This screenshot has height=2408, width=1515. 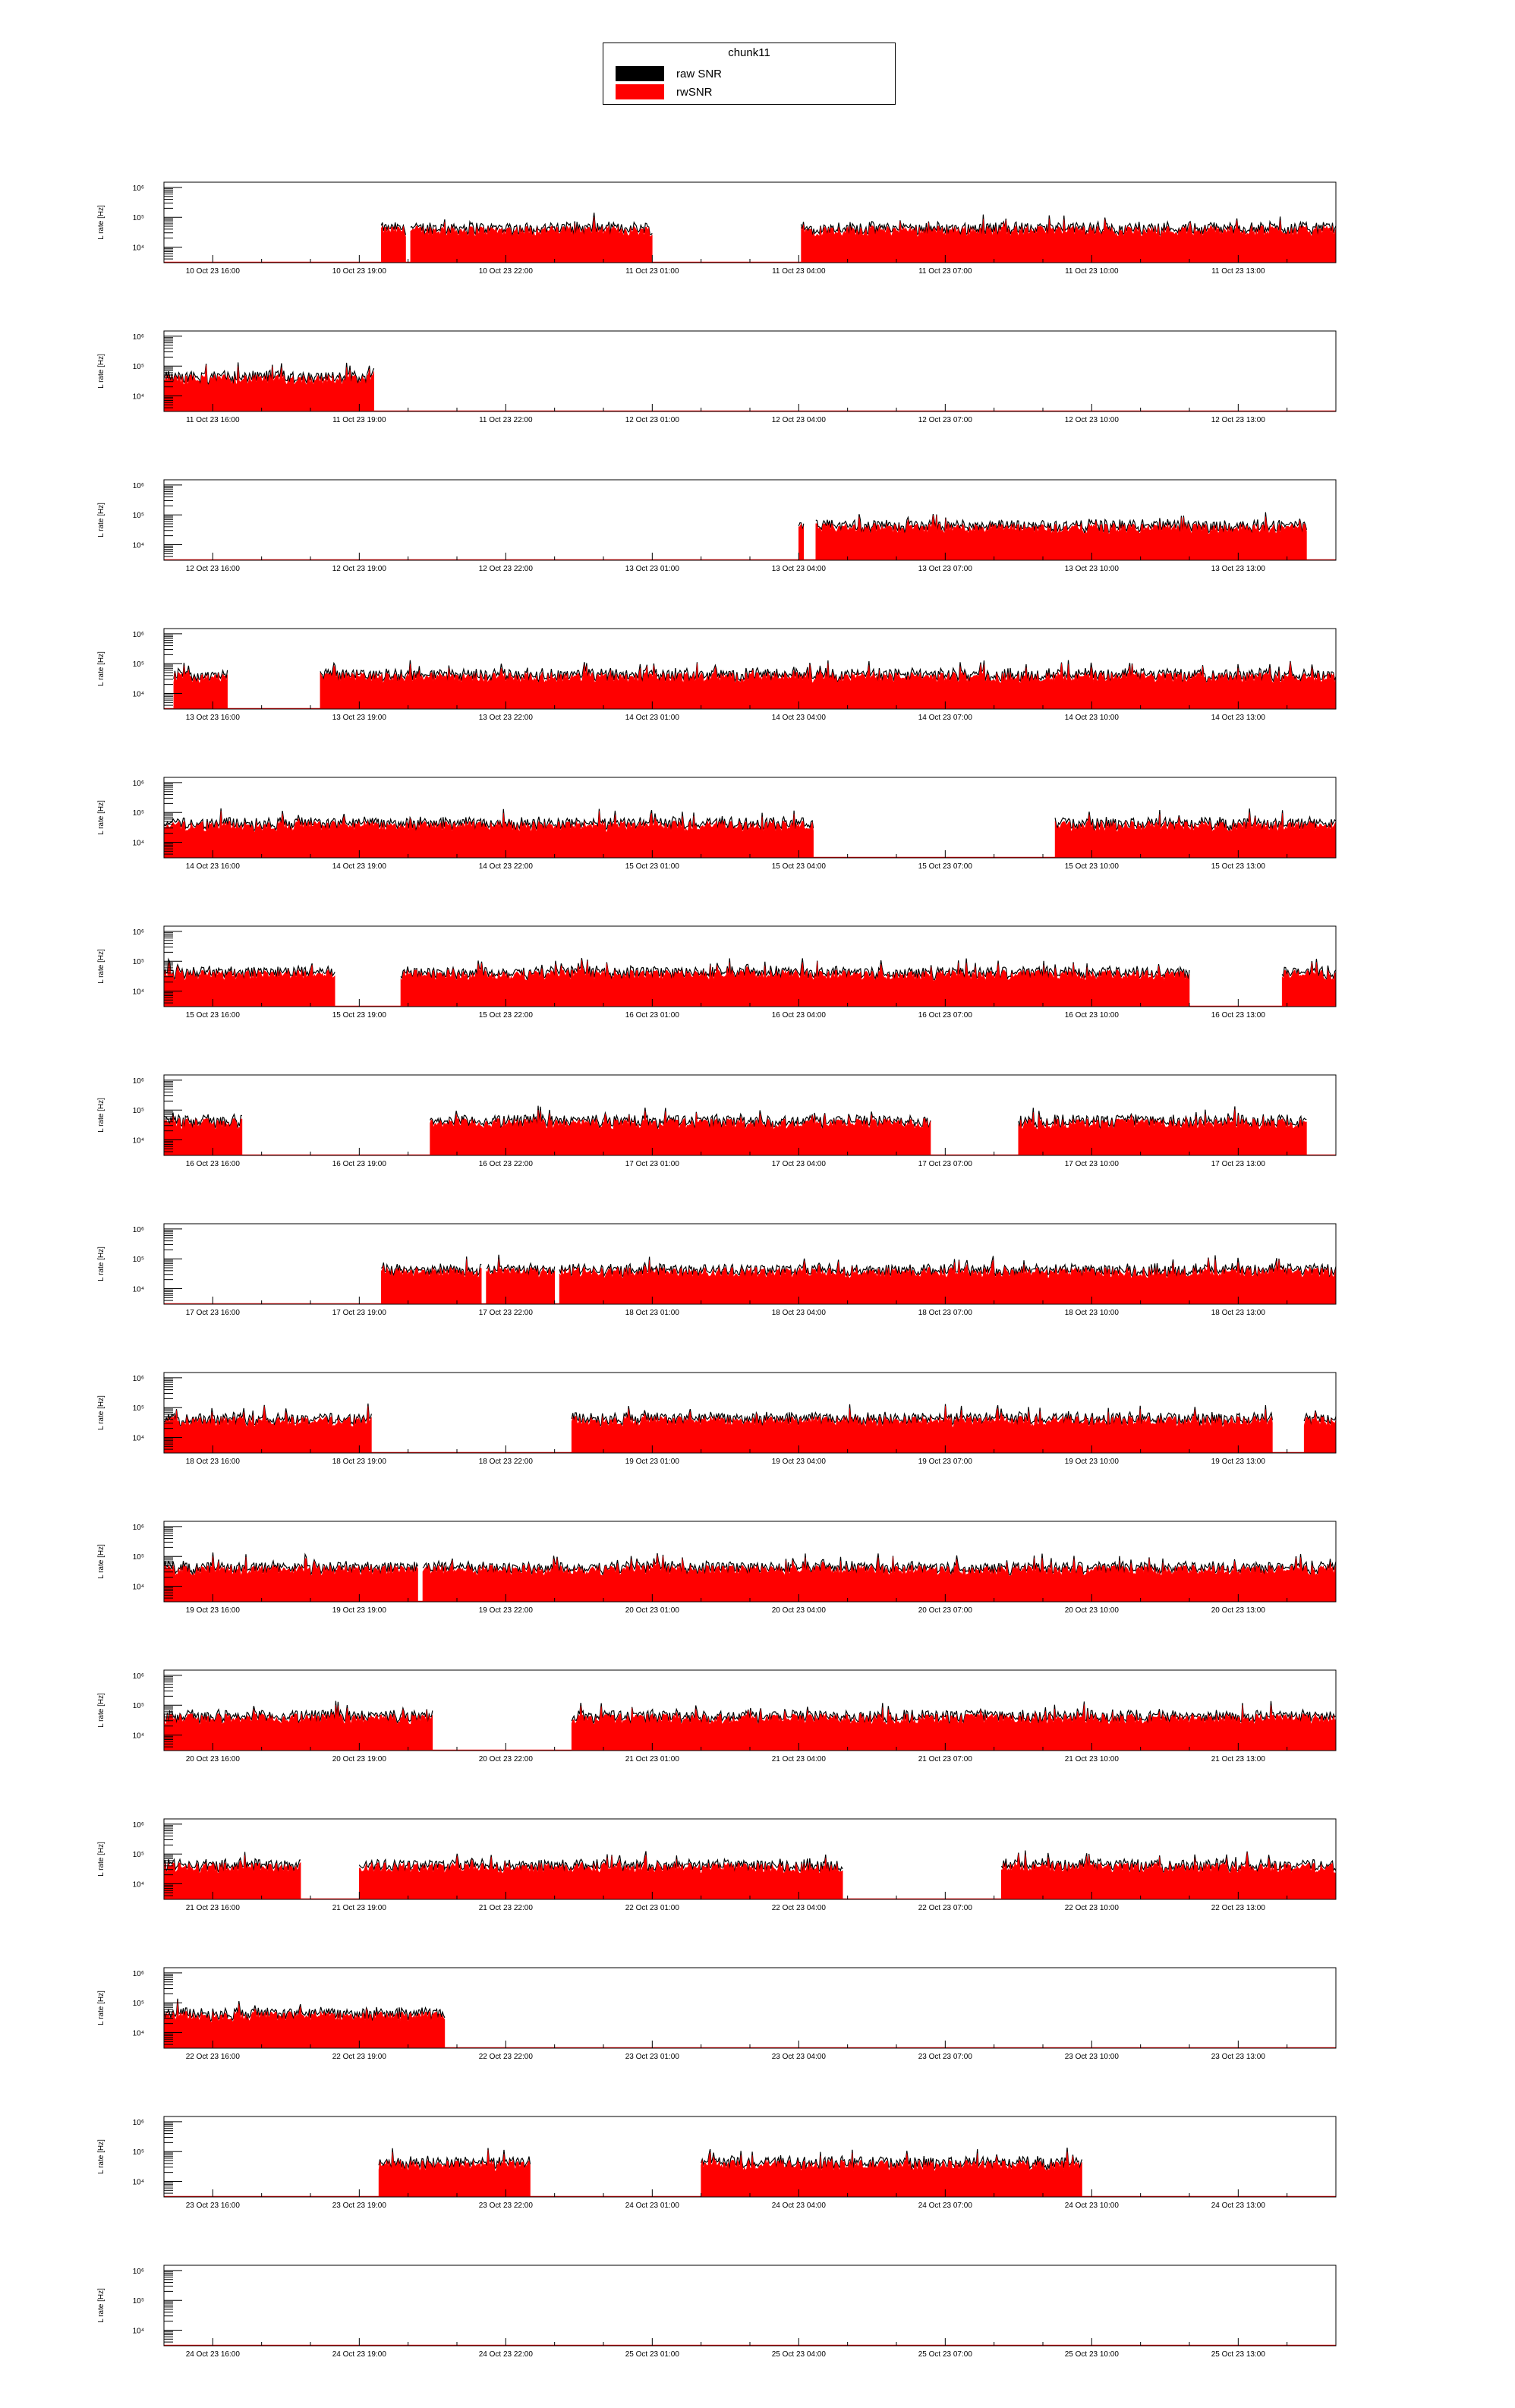 I want to click on x-tick-label-panel-10-8: 20 Oct 23 13:00, so click(x=1238, y=1610).